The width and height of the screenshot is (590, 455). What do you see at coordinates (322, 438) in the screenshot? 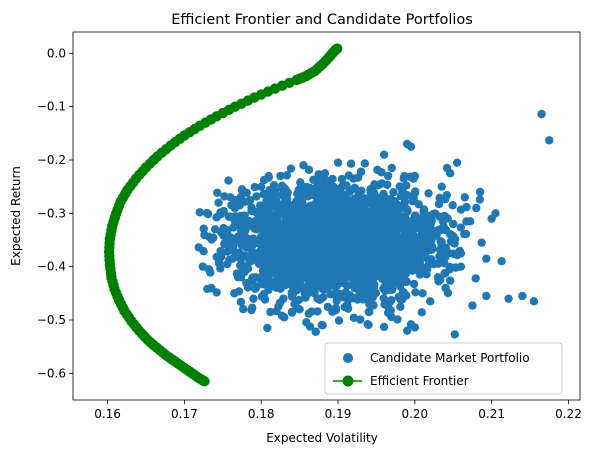
I see `x-axis-label: Expected Volatility` at bounding box center [322, 438].